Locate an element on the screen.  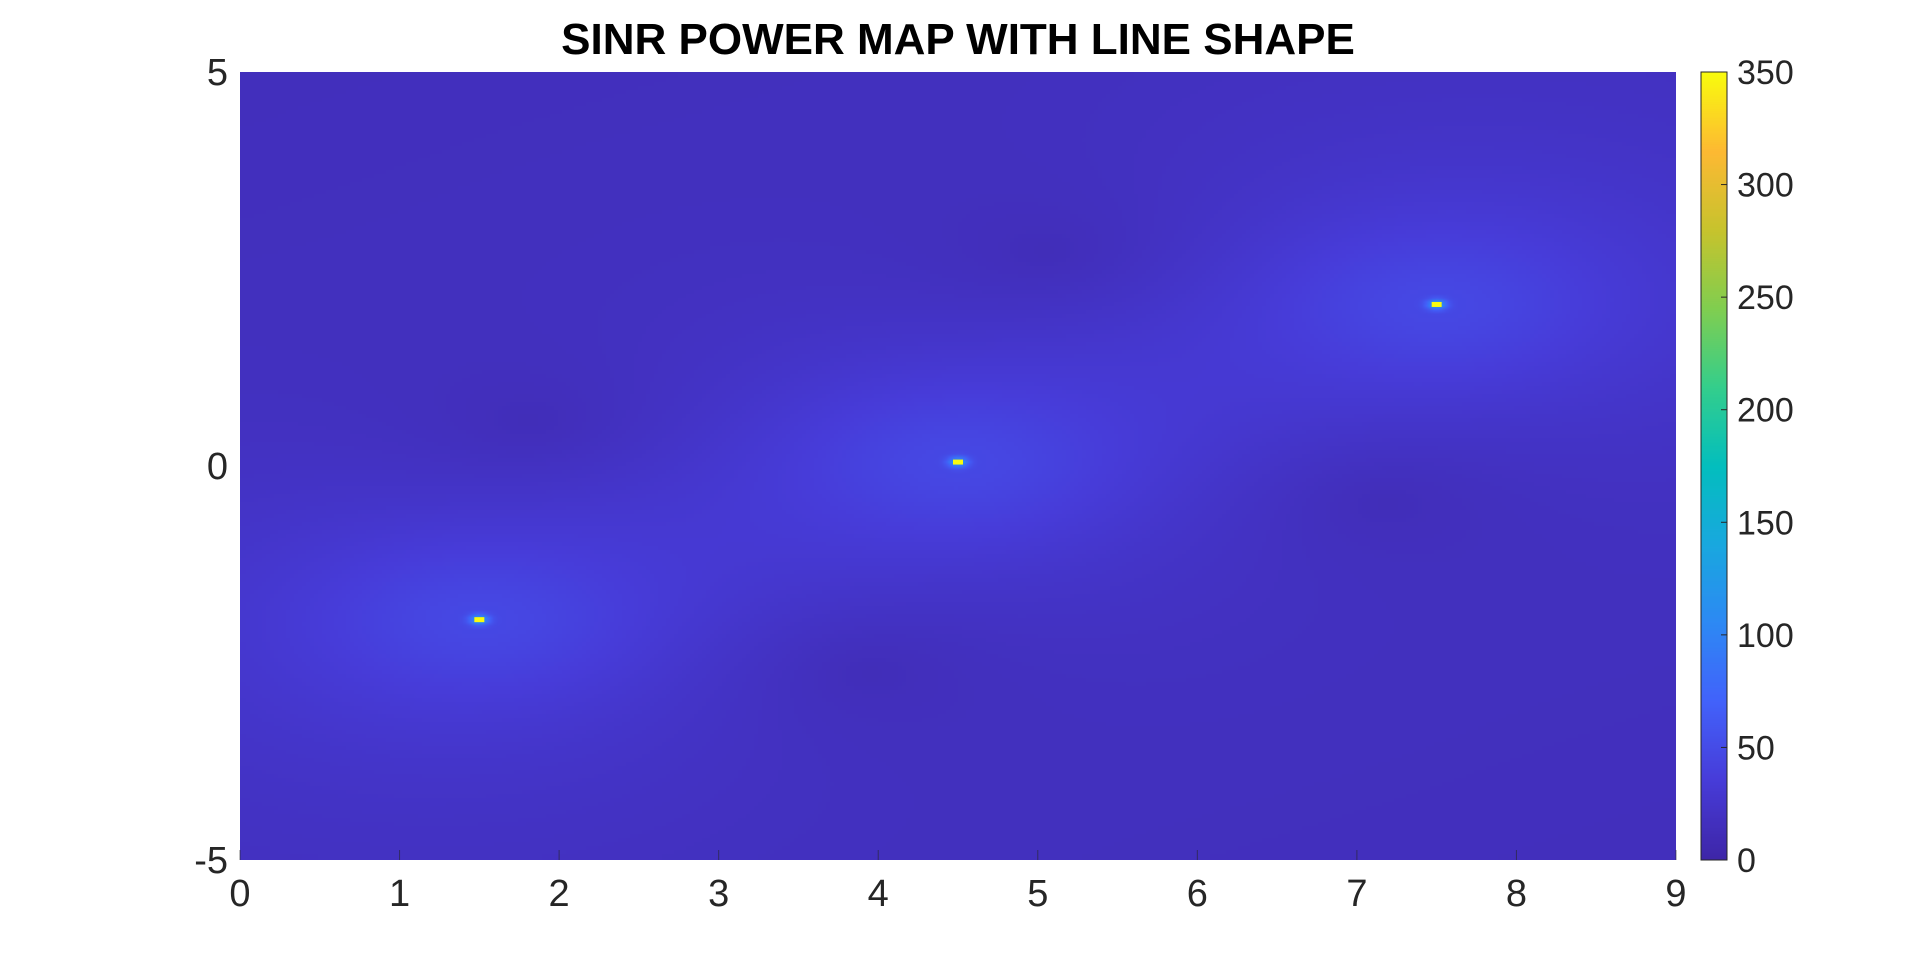
x-tick-label: 4 is located at coordinates (878, 894).